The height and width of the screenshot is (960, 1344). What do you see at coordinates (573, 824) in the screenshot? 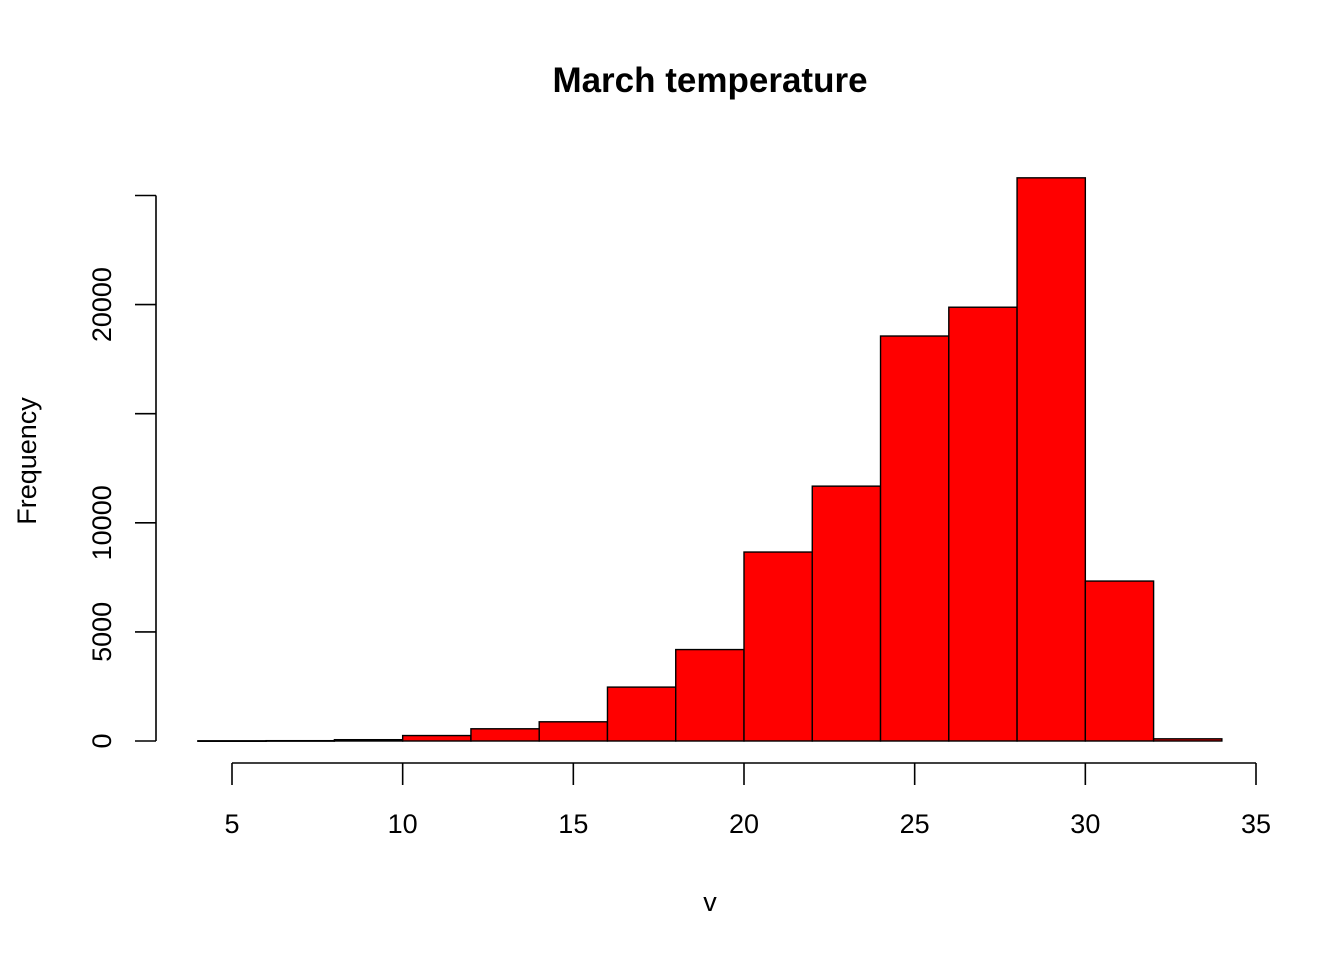
I see `x-tick-label-15: 15` at bounding box center [573, 824].